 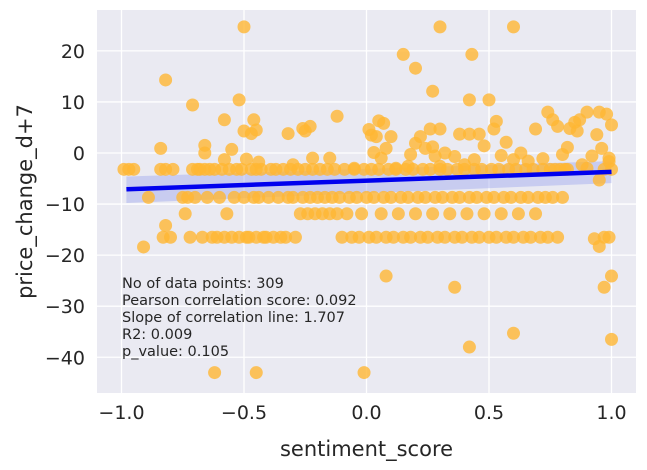 I want to click on annotation-line: R2: 0.009, so click(x=157, y=335).